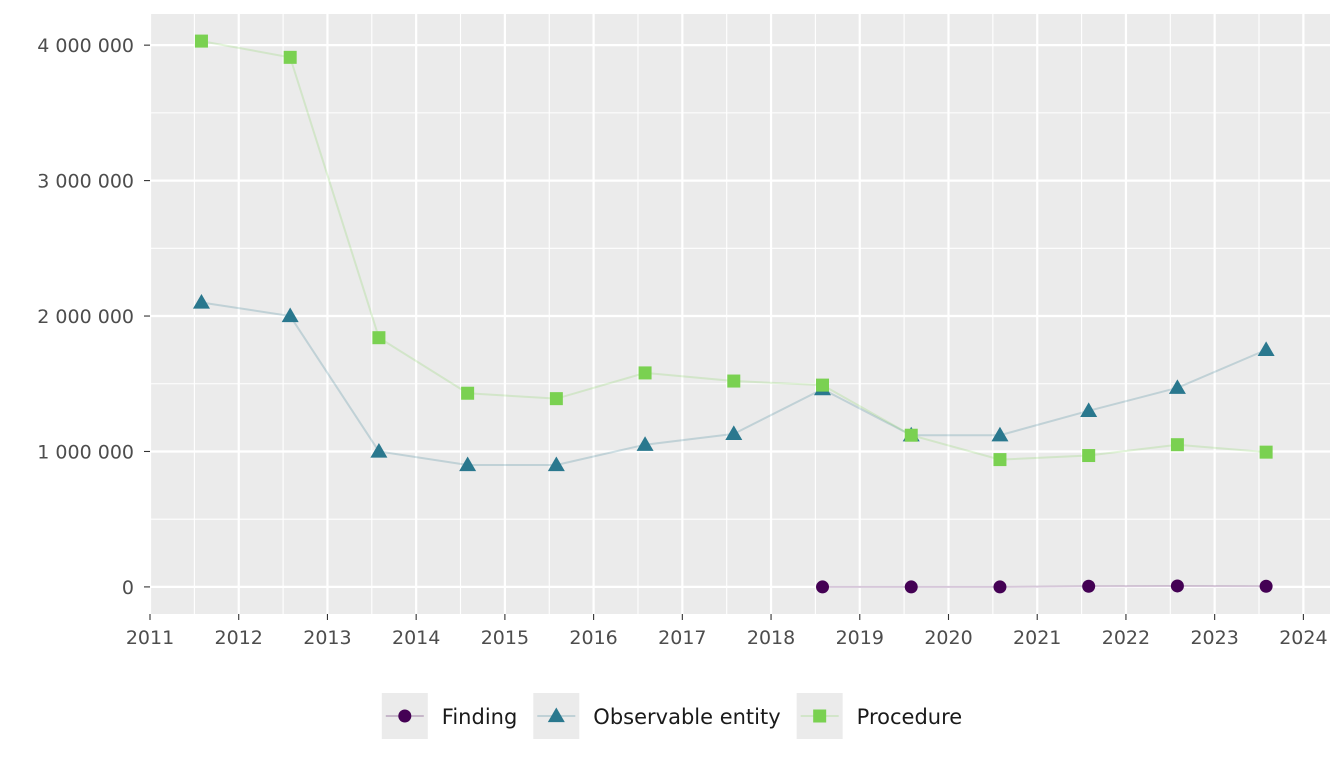  I want to click on x-tick-label: 2019, so click(860, 638).